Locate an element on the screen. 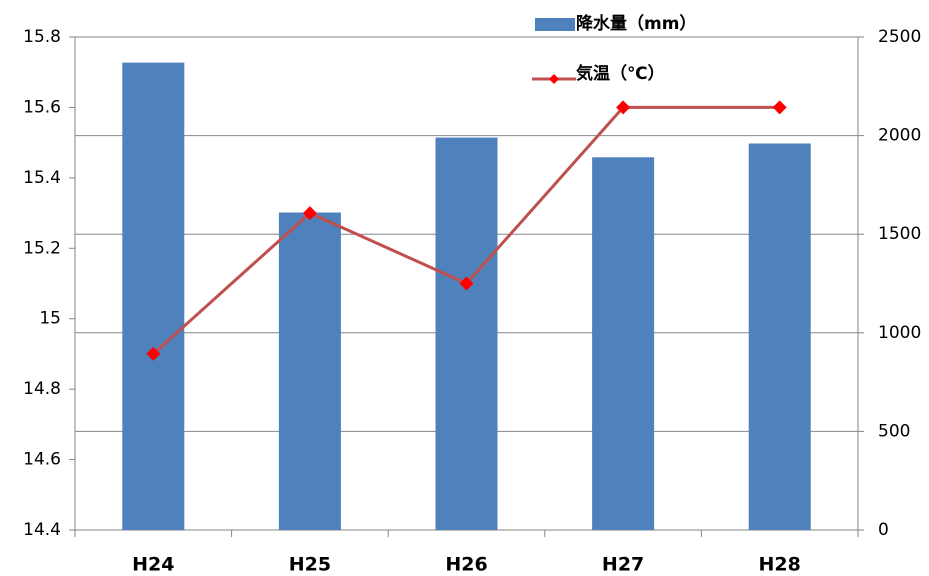 The height and width of the screenshot is (576, 929). x-tick-label: H24 is located at coordinates (153, 565).